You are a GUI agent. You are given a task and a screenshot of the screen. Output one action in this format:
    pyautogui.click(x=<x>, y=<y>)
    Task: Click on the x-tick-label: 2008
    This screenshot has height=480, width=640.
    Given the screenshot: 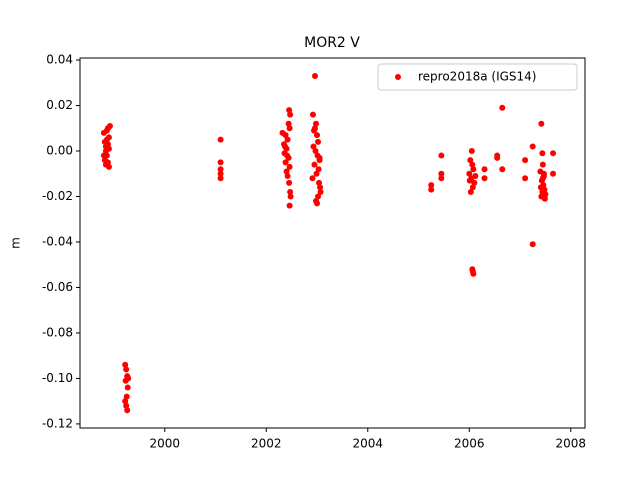 What is the action you would take?
    pyautogui.click(x=571, y=444)
    